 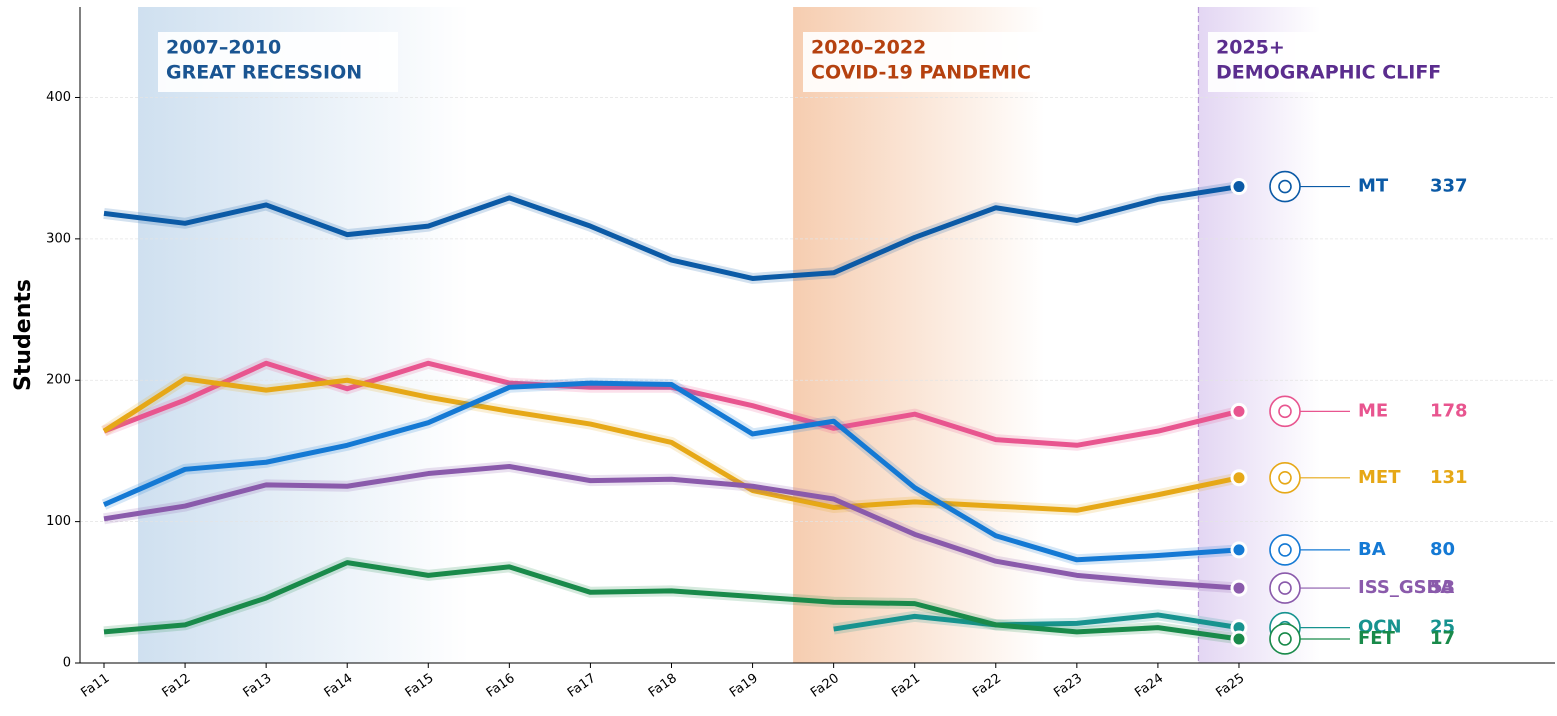 I want to click on value-label: 131, so click(x=1449, y=477).